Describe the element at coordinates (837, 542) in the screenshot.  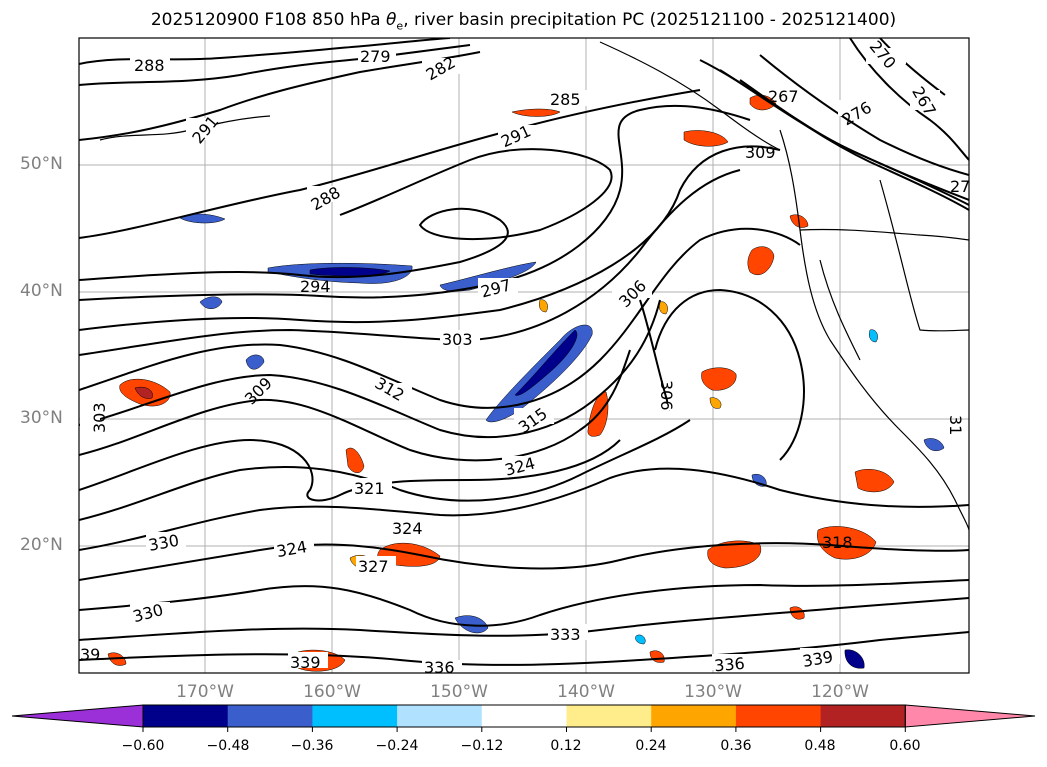
I see `contour-label: 318` at that location.